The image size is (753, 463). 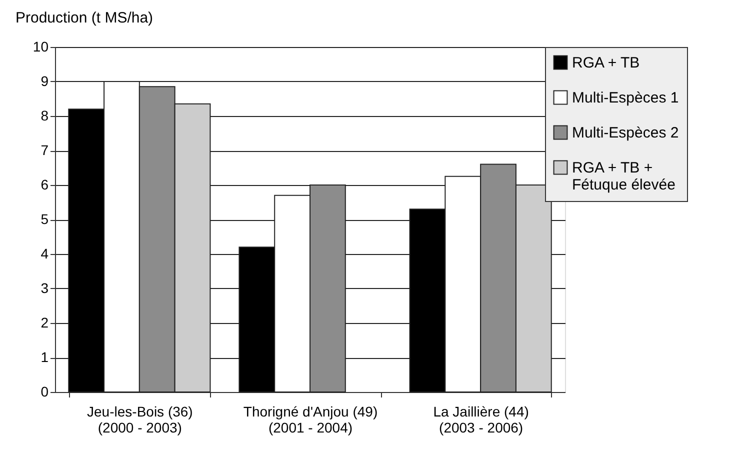 What do you see at coordinates (85, 18) in the screenshot?
I see `y-axis-title: Production (t MS/ha)` at bounding box center [85, 18].